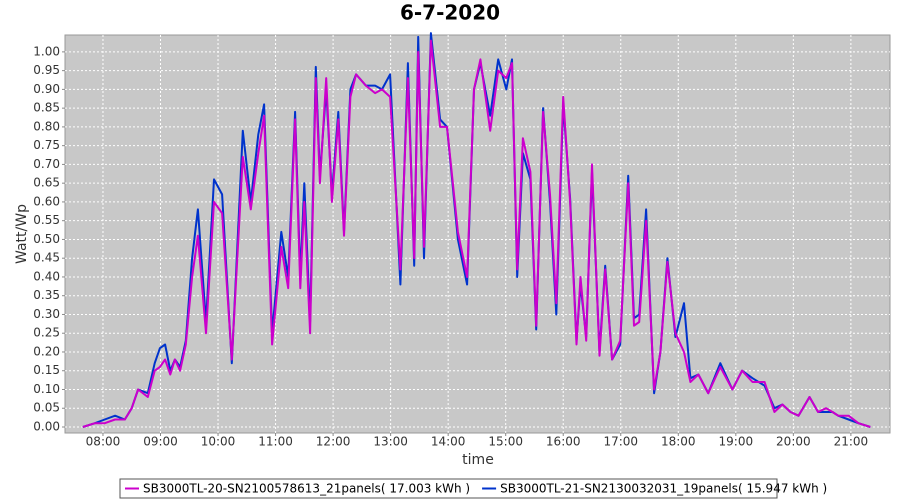 The image size is (900, 500). Describe the element at coordinates (46, 370) in the screenshot. I see `y-tick-label: 0.15` at that location.